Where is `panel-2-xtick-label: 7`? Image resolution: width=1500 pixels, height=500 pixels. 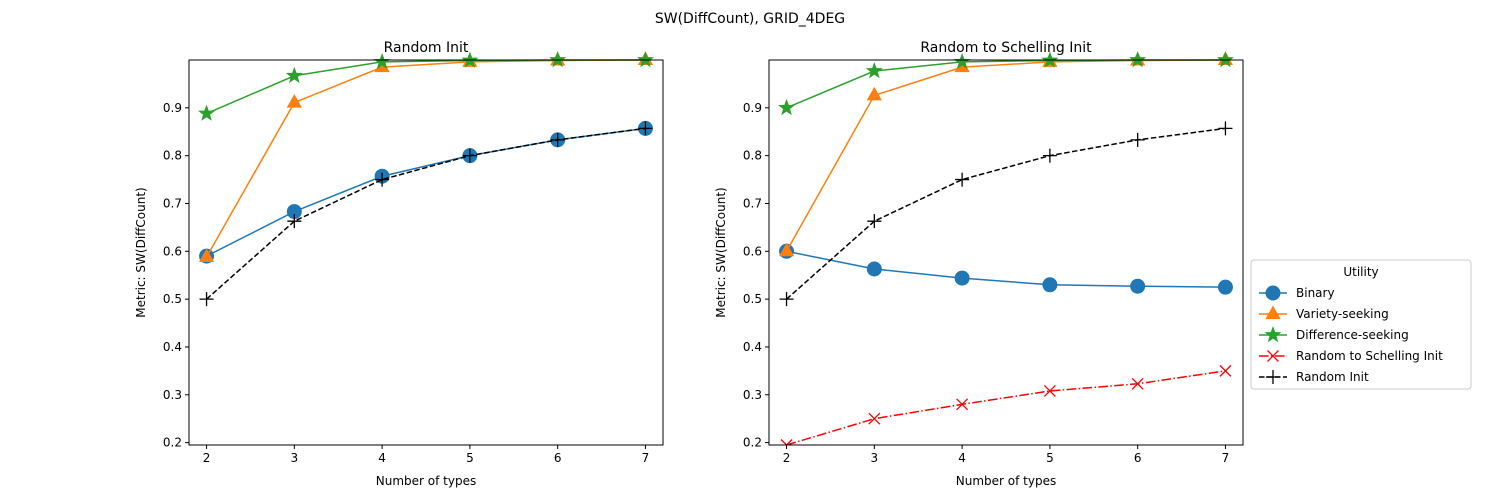 panel-2-xtick-label: 7 is located at coordinates (1226, 458).